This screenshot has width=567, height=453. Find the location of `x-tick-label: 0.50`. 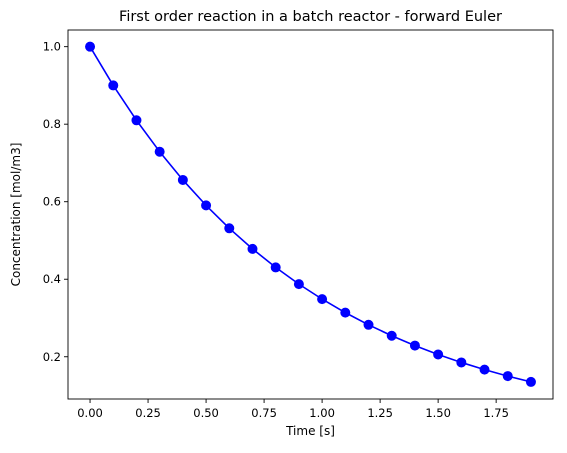

x-tick-label: 0.50 is located at coordinates (206, 413).